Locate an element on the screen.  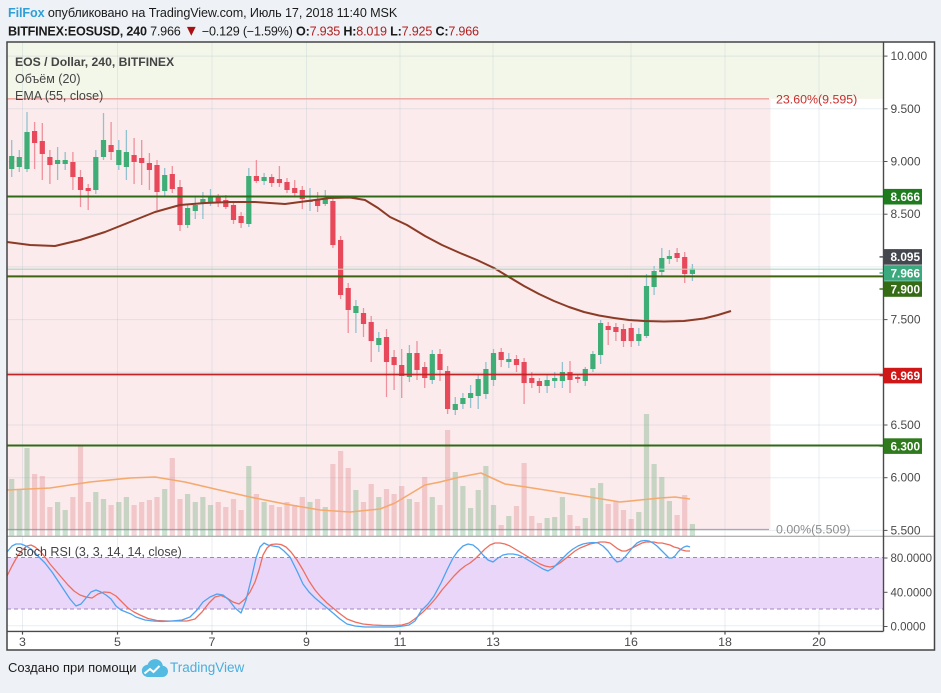
svg-text: 23.60%(9.595) is located at coordinates (816, 100).